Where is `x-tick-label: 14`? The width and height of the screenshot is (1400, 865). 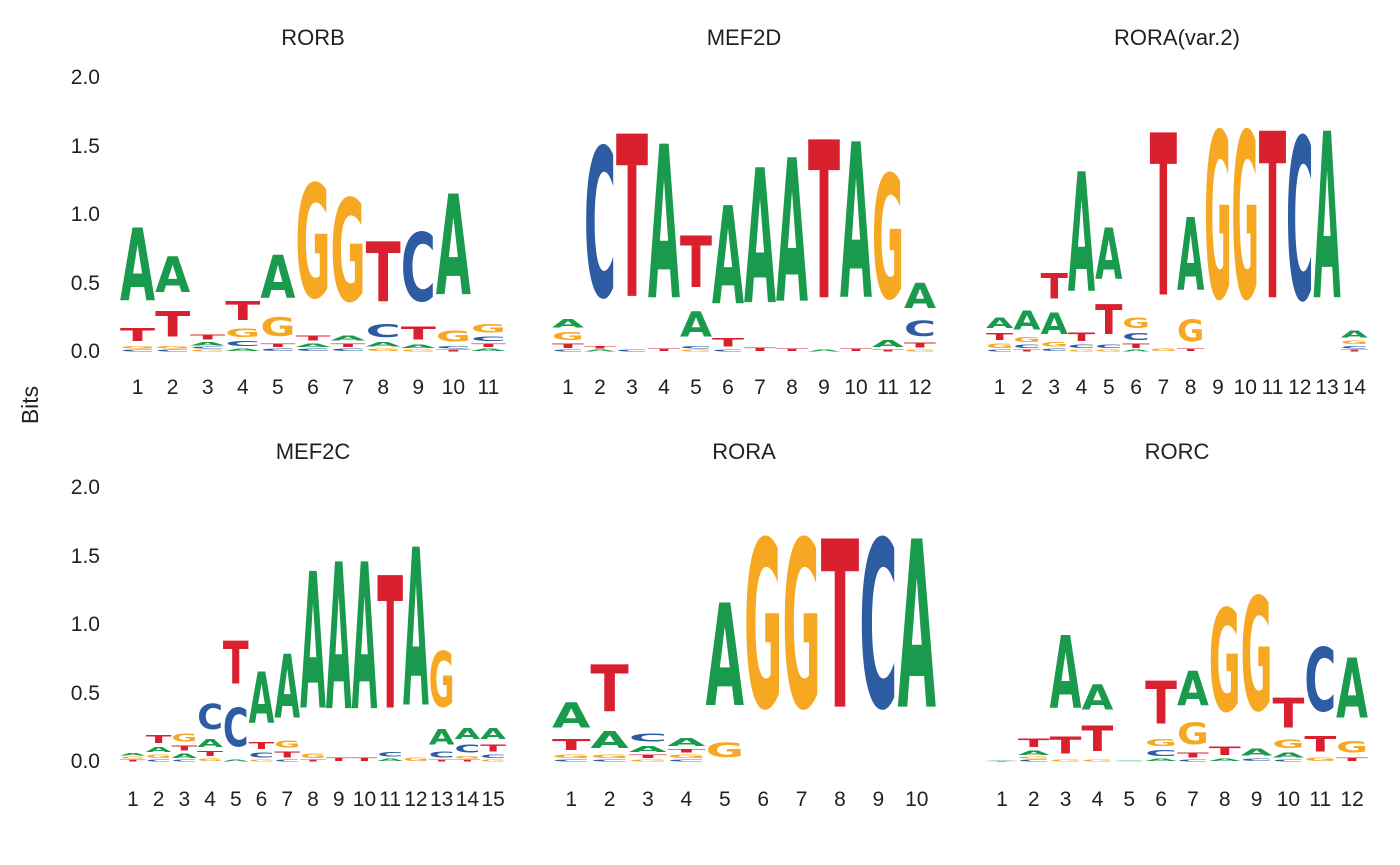
x-tick-label: 14 is located at coordinates (1354, 387).